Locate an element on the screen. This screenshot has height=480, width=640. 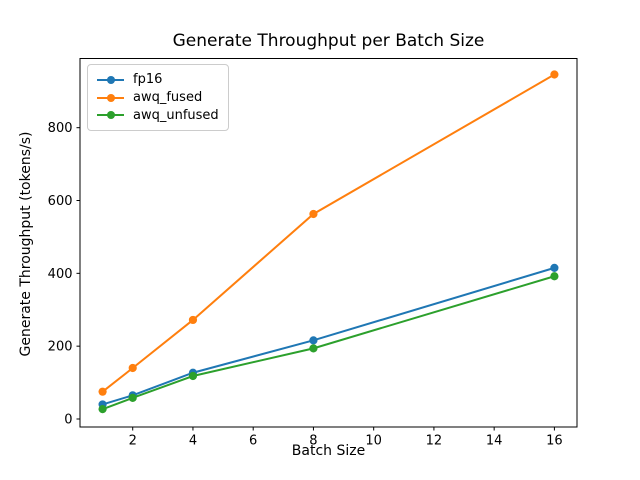
legend-item-awq_fused: awq_fused is located at coordinates (158, 98).